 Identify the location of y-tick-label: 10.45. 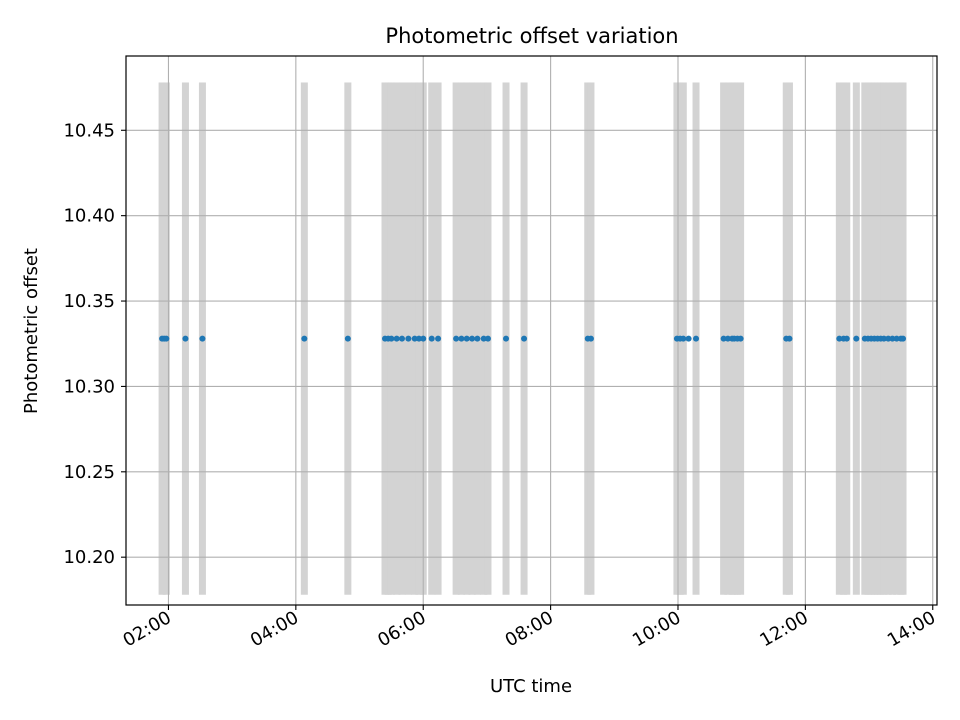
(89, 130).